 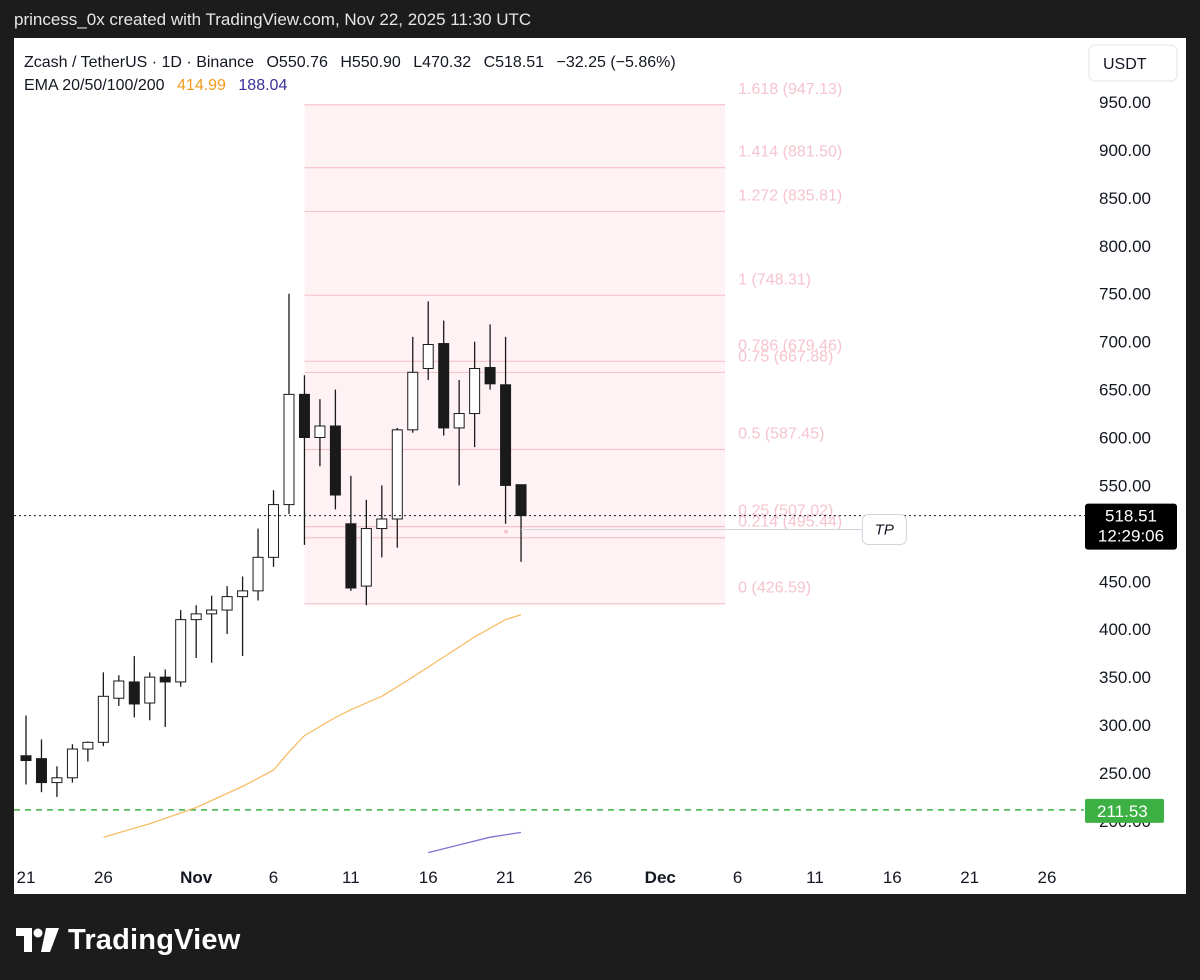 What do you see at coordinates (660, 877) in the screenshot?
I see `x-tick-label: Dec` at bounding box center [660, 877].